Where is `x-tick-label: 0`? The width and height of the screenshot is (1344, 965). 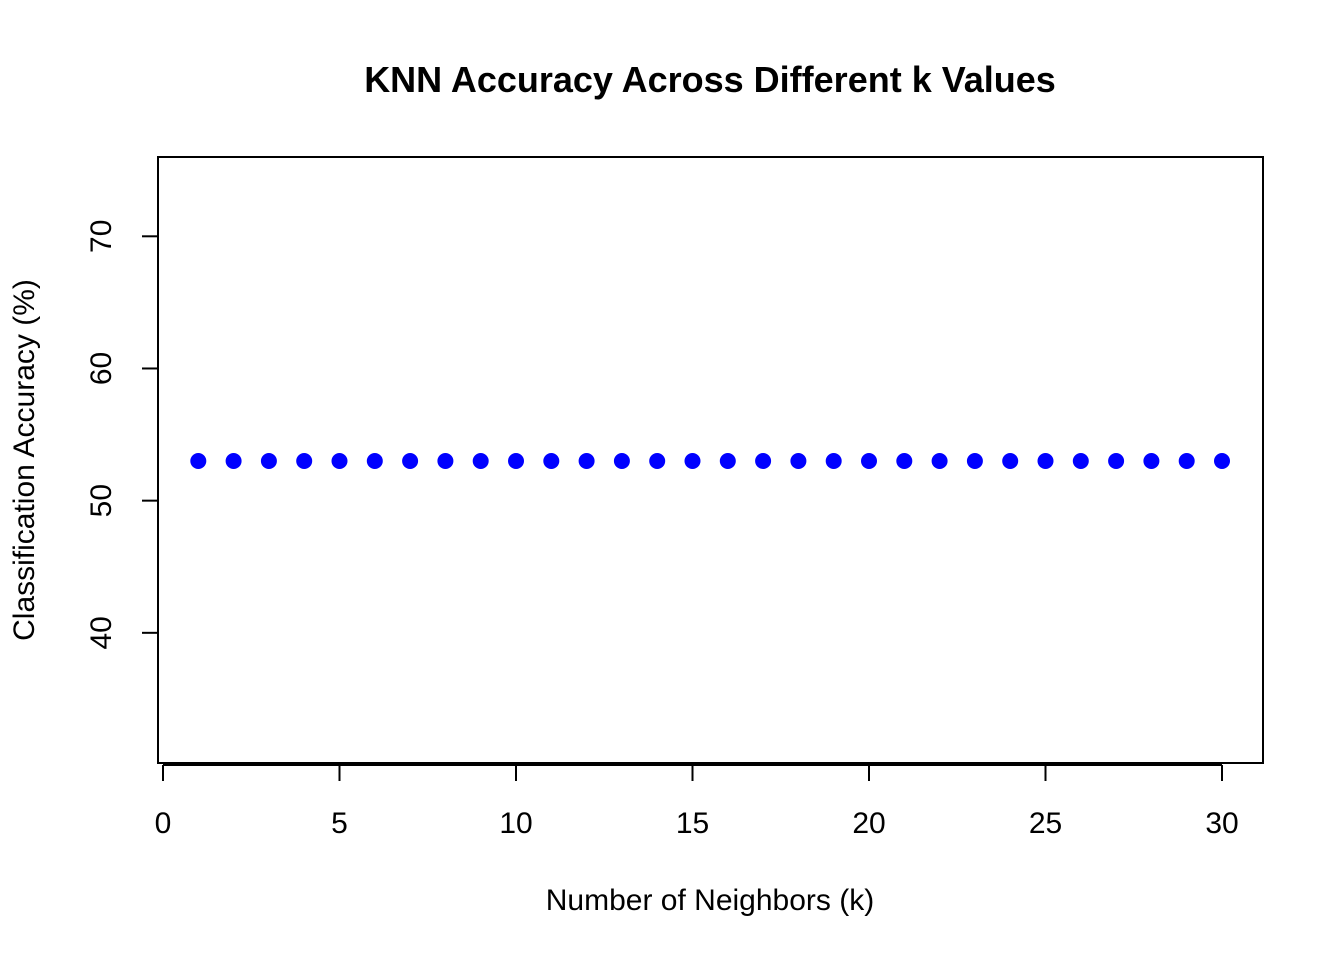 x-tick-label: 0 is located at coordinates (163, 823).